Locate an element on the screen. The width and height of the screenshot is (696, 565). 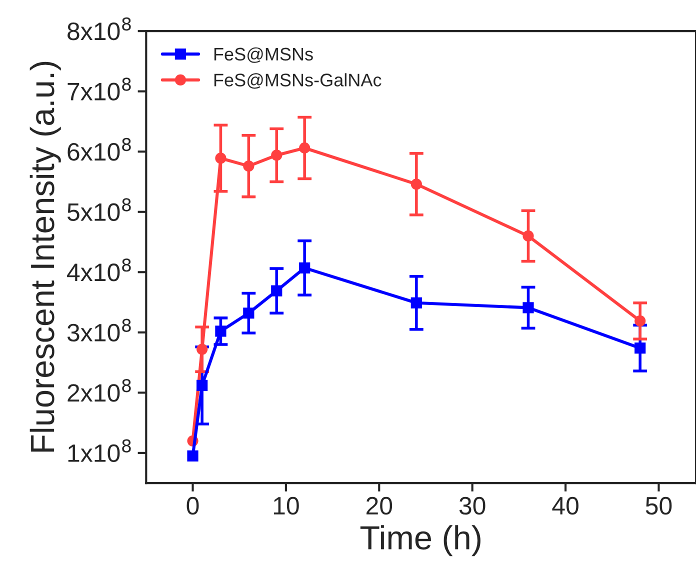
x-tick-label: 50 is located at coordinates (659, 505).